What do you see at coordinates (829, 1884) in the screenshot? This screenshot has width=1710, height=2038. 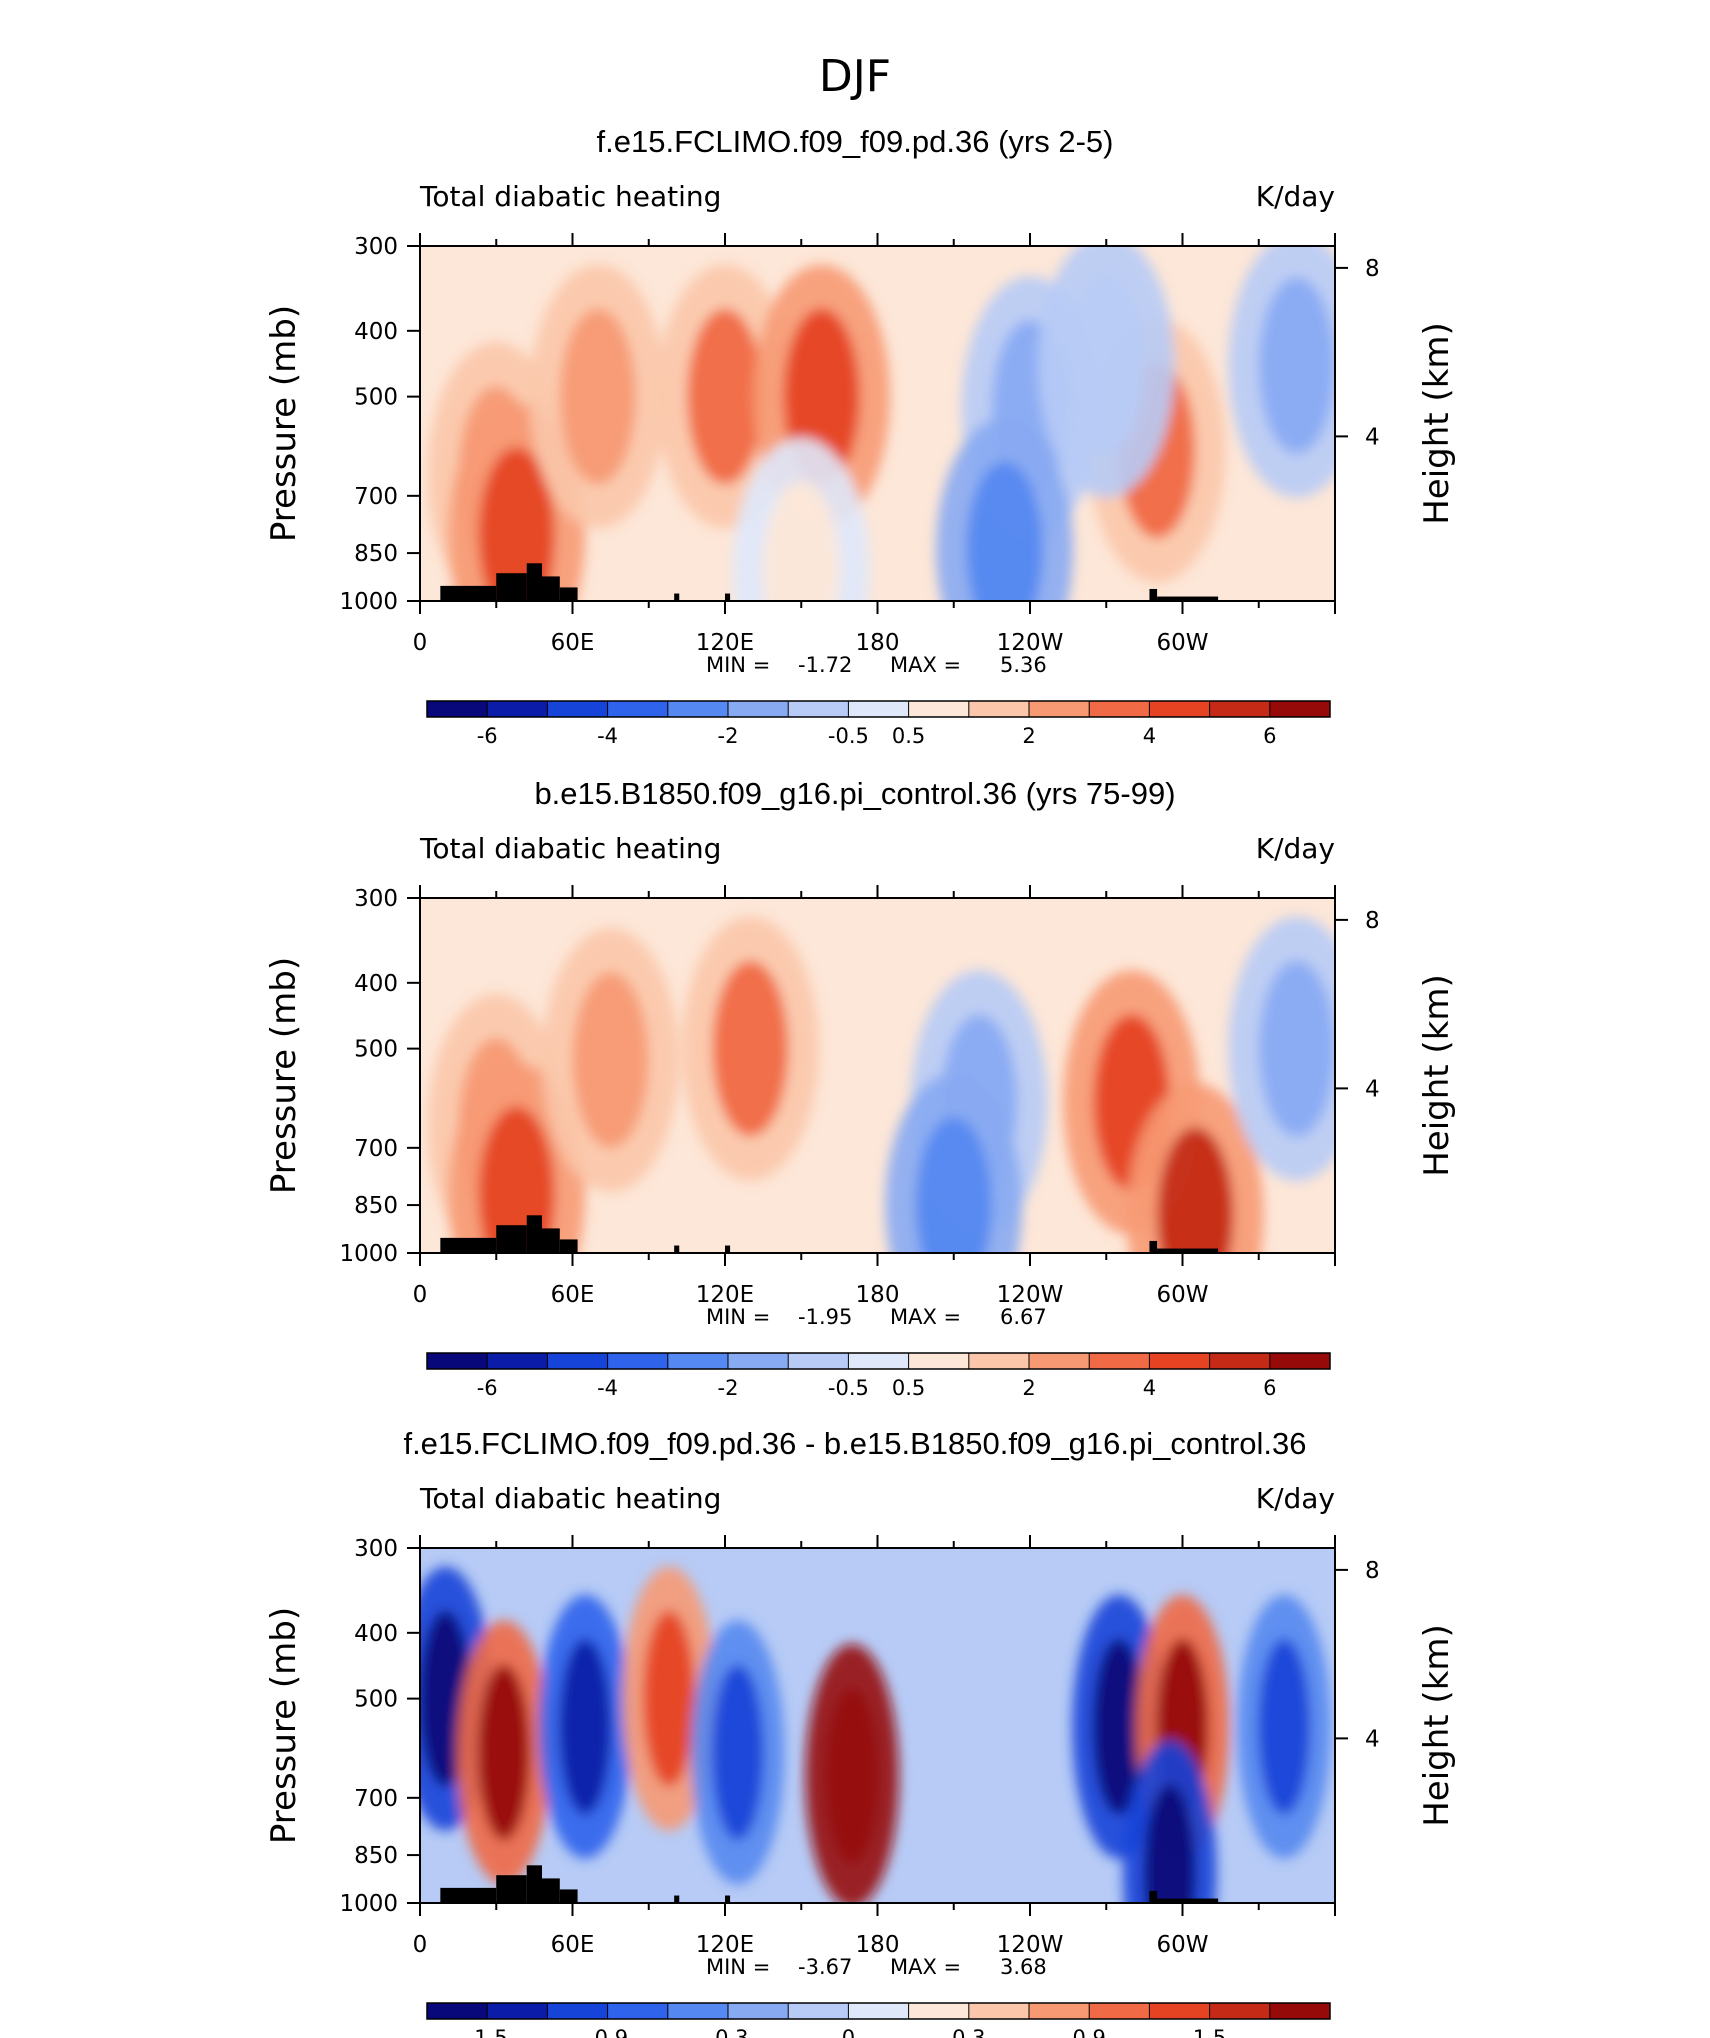 I see `topography` at bounding box center [829, 1884].